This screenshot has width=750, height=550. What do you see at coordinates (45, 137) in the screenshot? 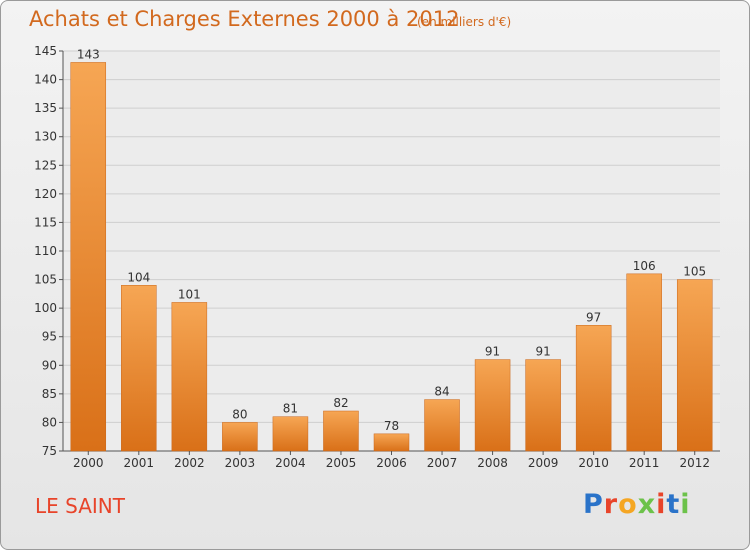
I see `y-tick-label: 130` at bounding box center [45, 137].